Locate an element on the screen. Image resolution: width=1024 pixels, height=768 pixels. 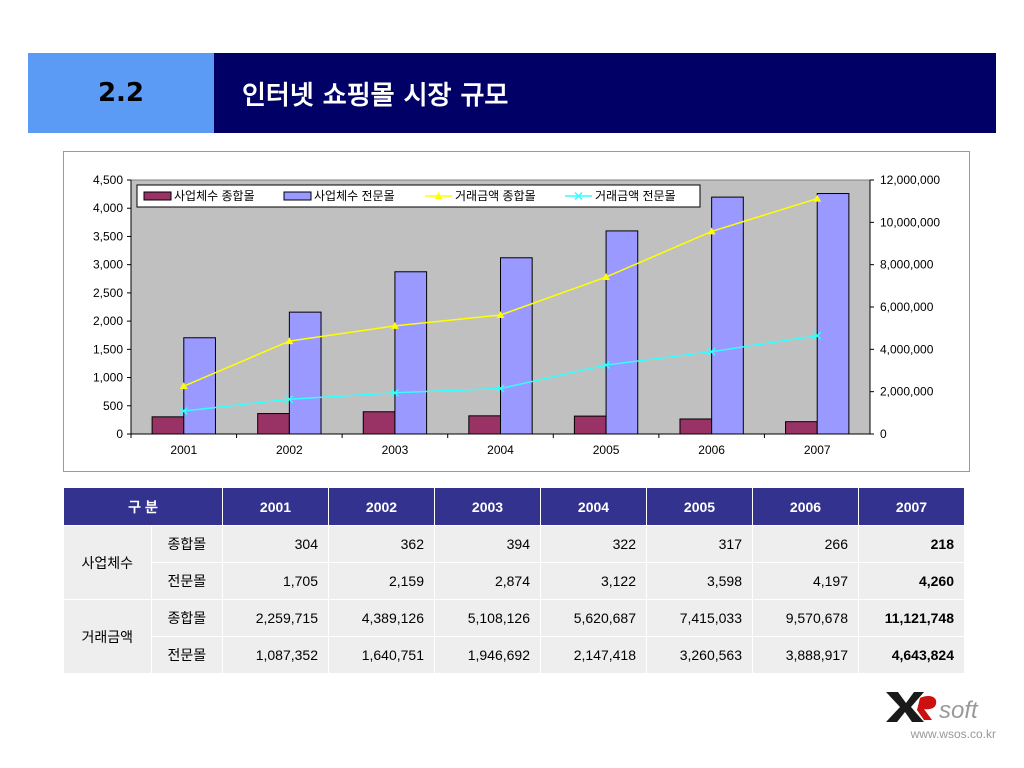
website-url: www.wsos.co.kr is located at coordinates (953, 734).